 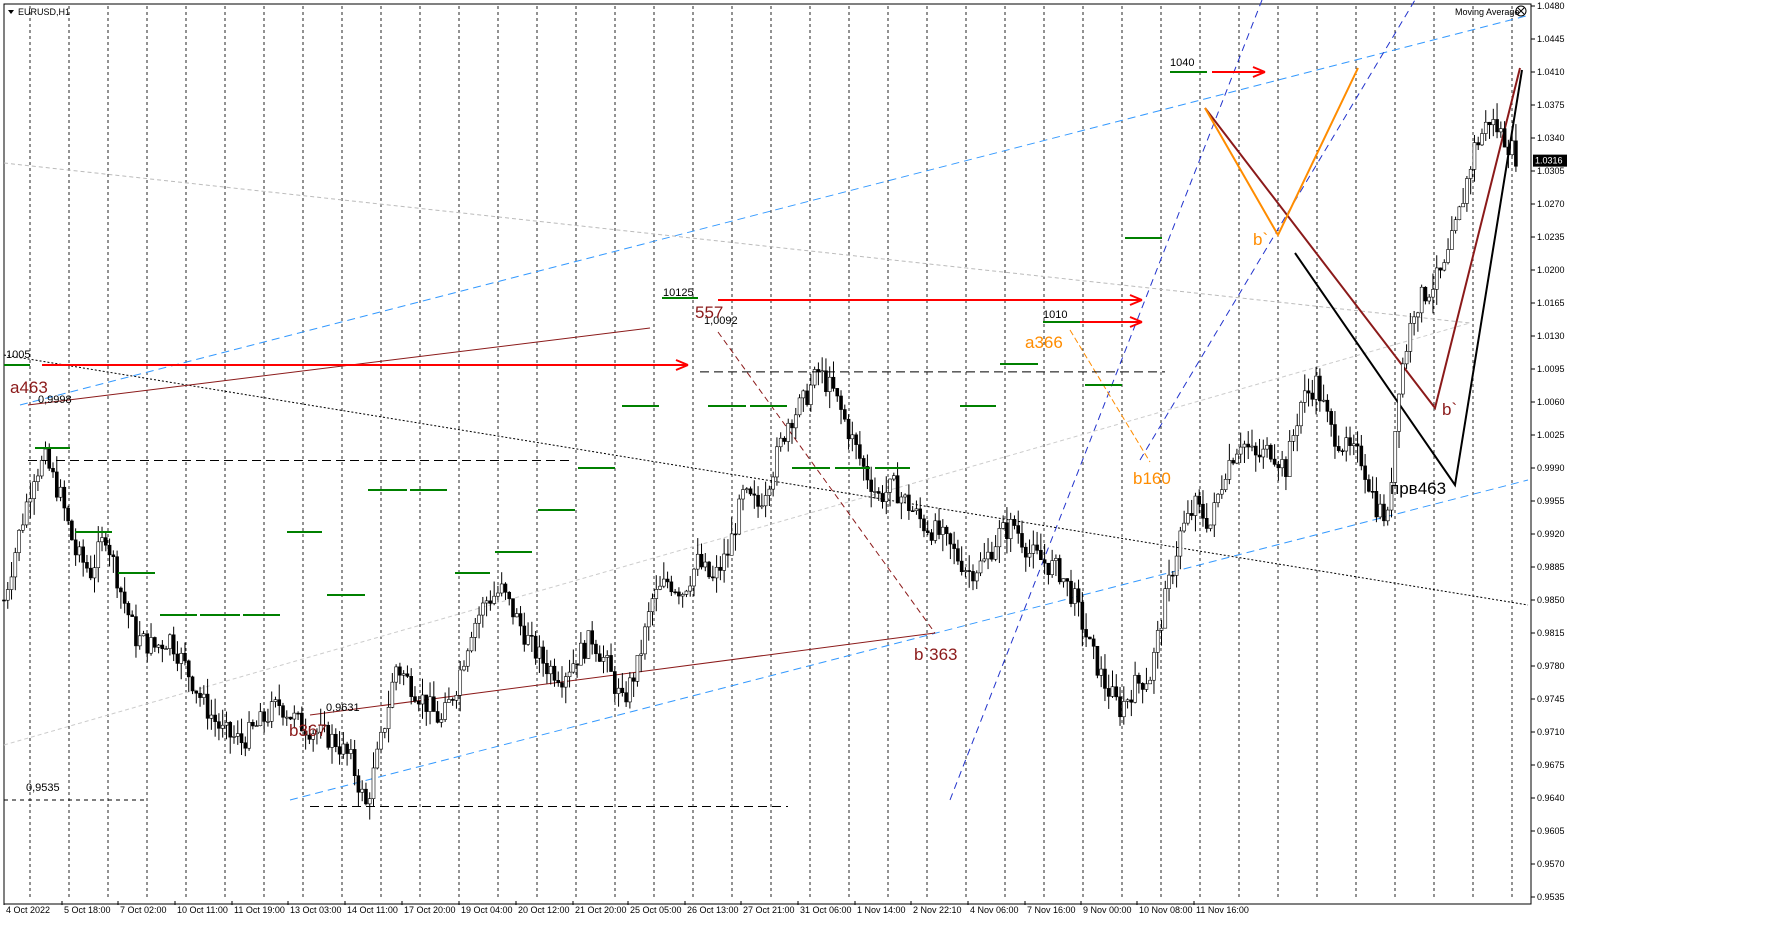 What do you see at coordinates (1521, 11) in the screenshot?
I see `close-icon` at bounding box center [1521, 11].